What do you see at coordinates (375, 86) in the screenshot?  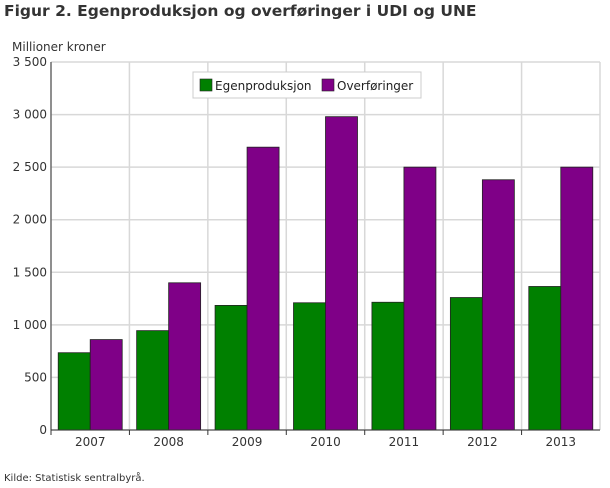 I see `legend-label-overføringer: Overføringer` at bounding box center [375, 86].